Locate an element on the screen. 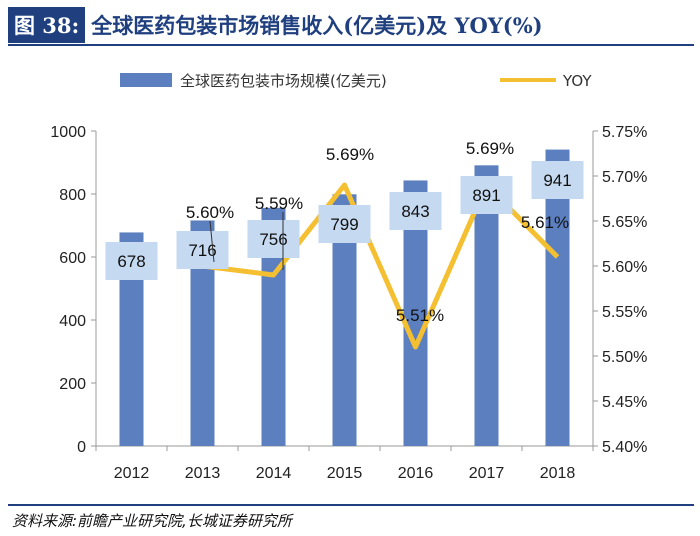 The height and width of the screenshot is (536, 700). bar-value-label: 843 is located at coordinates (415, 211).